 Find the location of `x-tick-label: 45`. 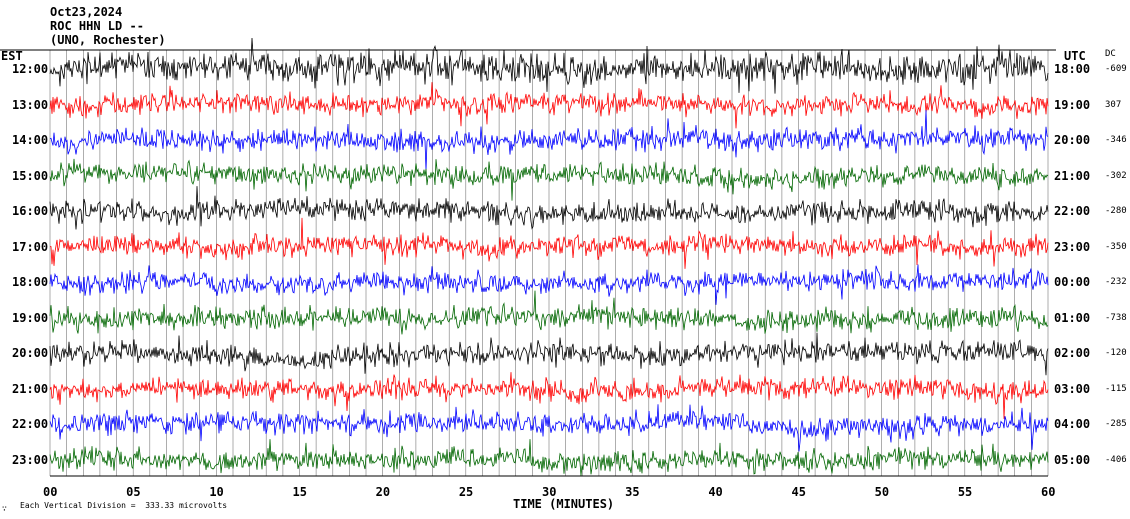

x-tick-label: 45 is located at coordinates (798, 492).